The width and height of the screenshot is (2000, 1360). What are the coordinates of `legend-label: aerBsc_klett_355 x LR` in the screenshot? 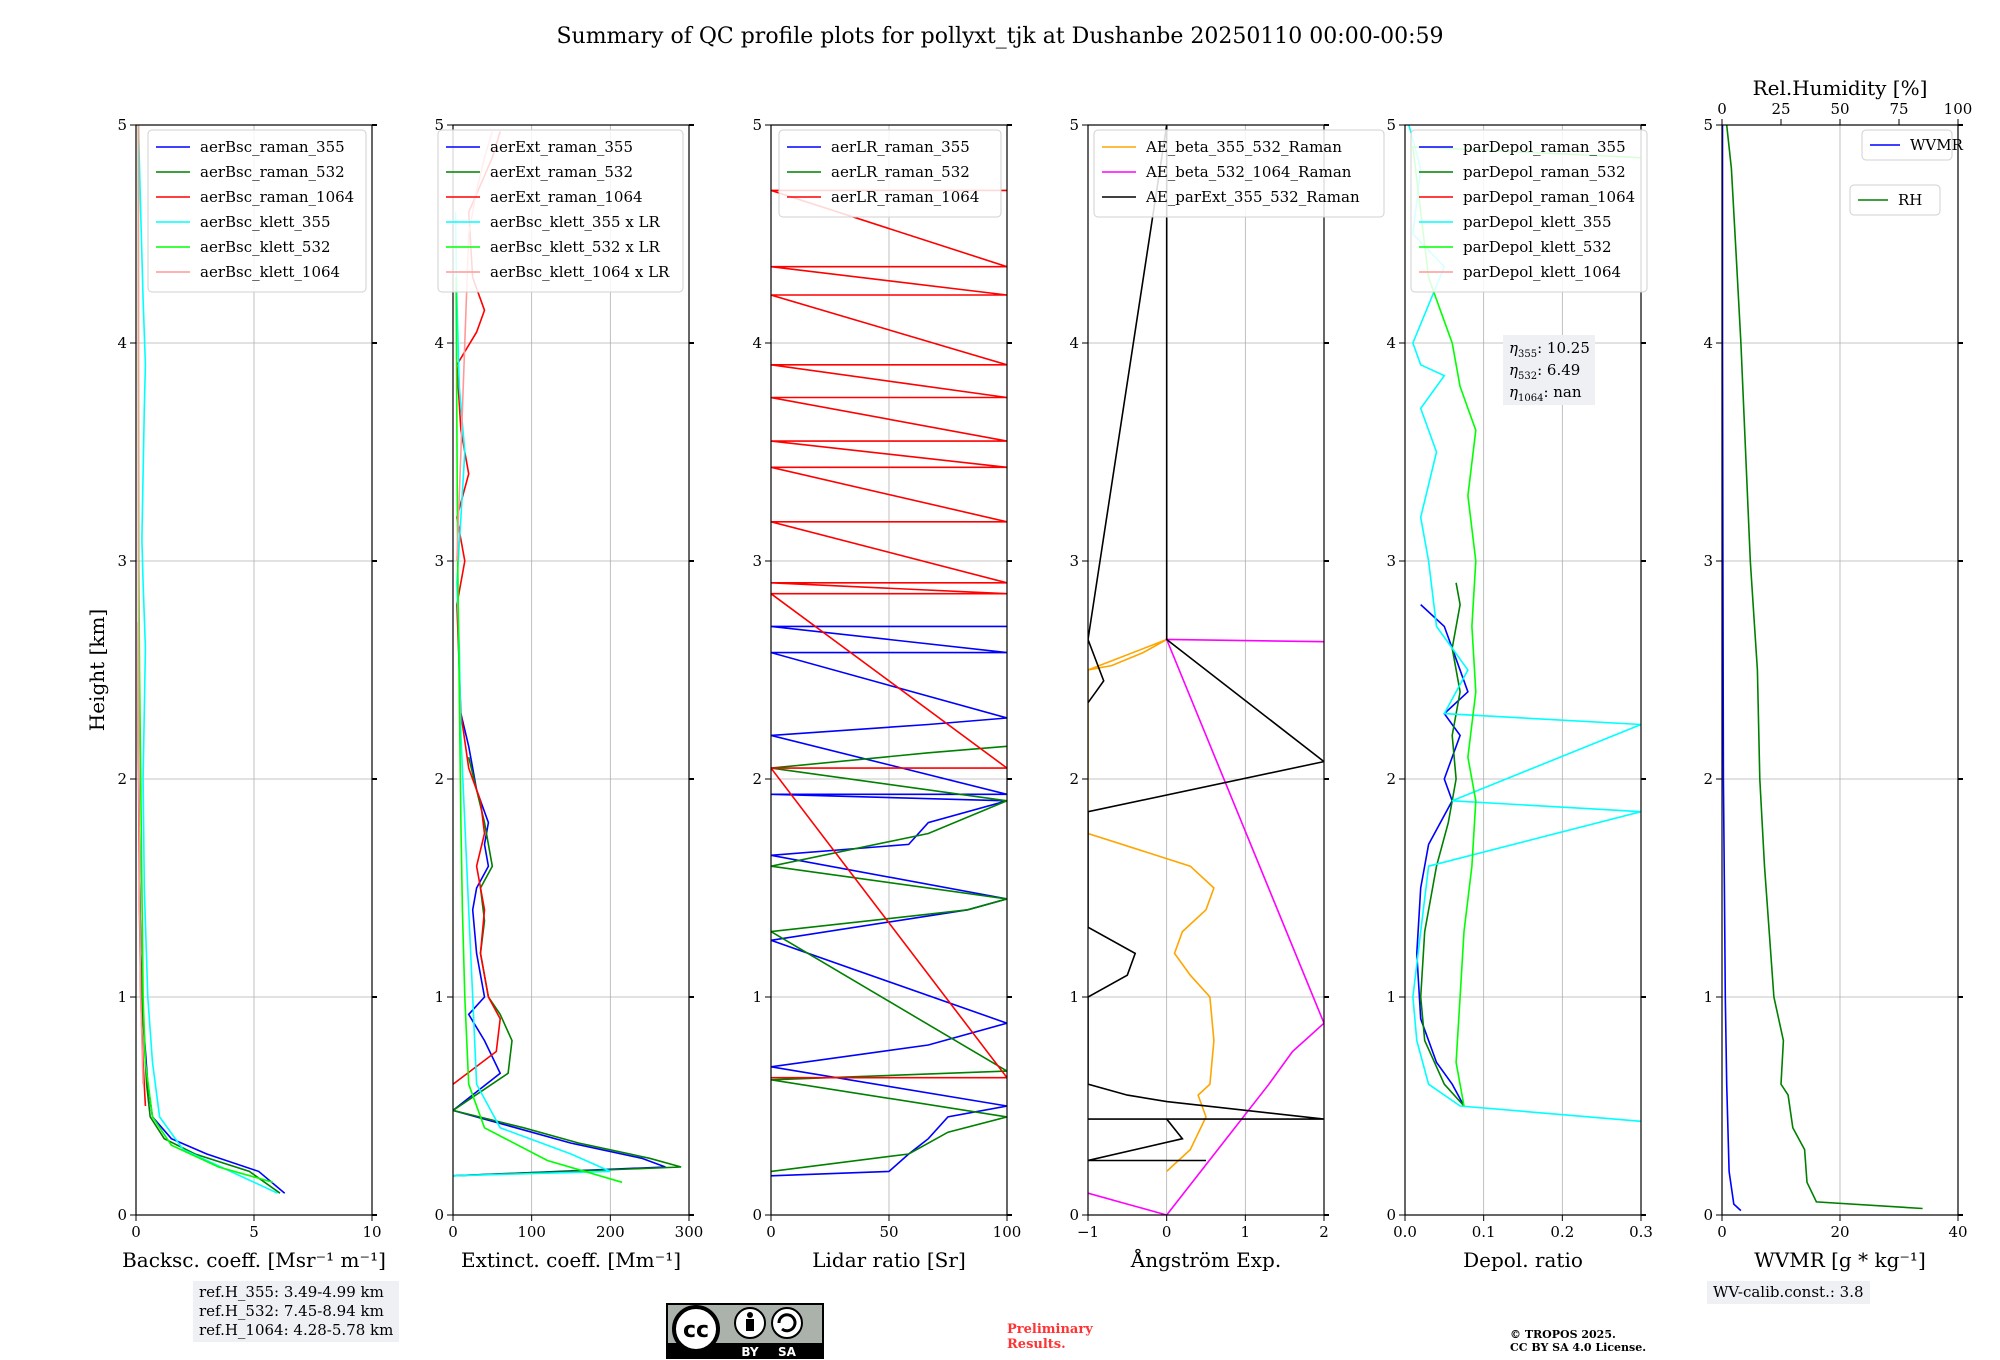 It's located at (575, 222).